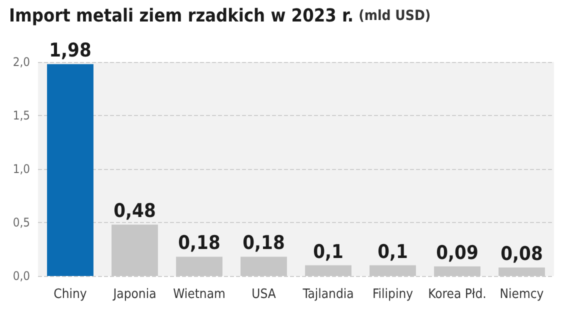 The image size is (564, 334). Describe the element at coordinates (21, 115) in the screenshot. I see `y-tick-label: 1,5` at that location.